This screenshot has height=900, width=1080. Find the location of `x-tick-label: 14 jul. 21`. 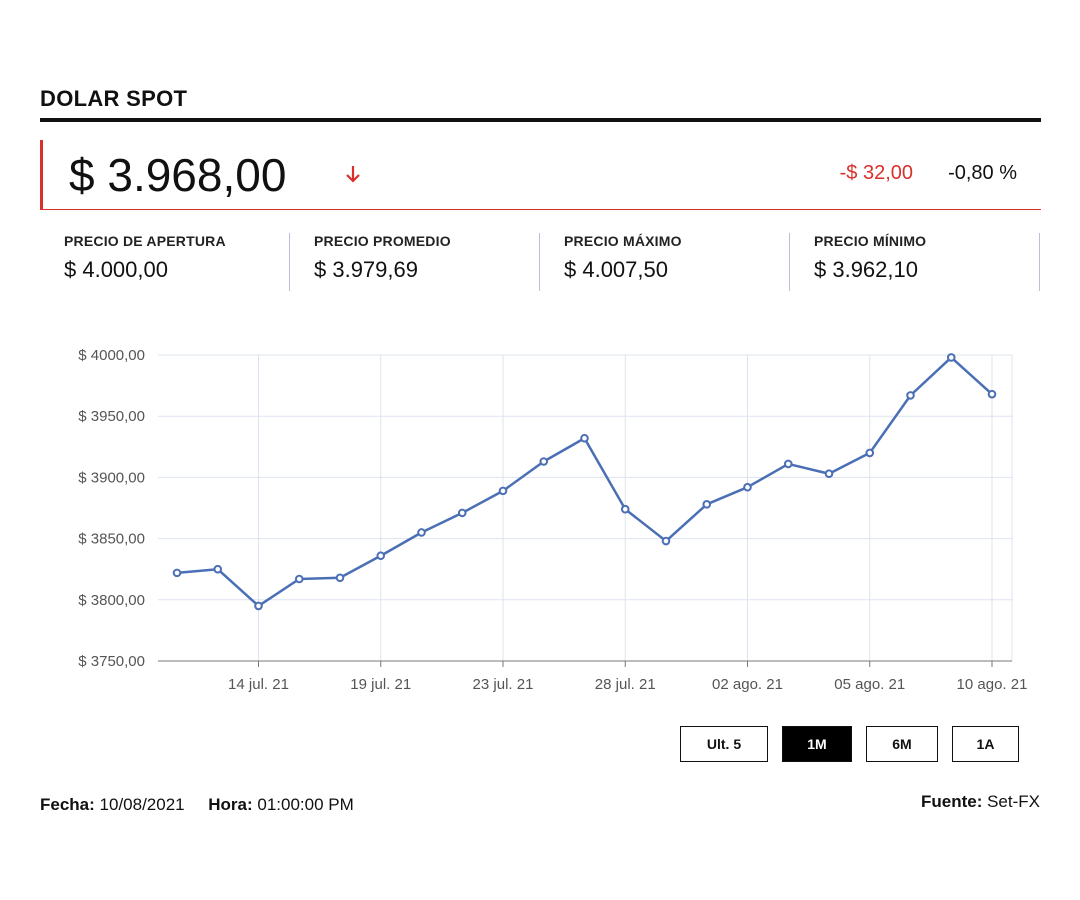

x-tick-label: 14 jul. 21 is located at coordinates (258, 684).